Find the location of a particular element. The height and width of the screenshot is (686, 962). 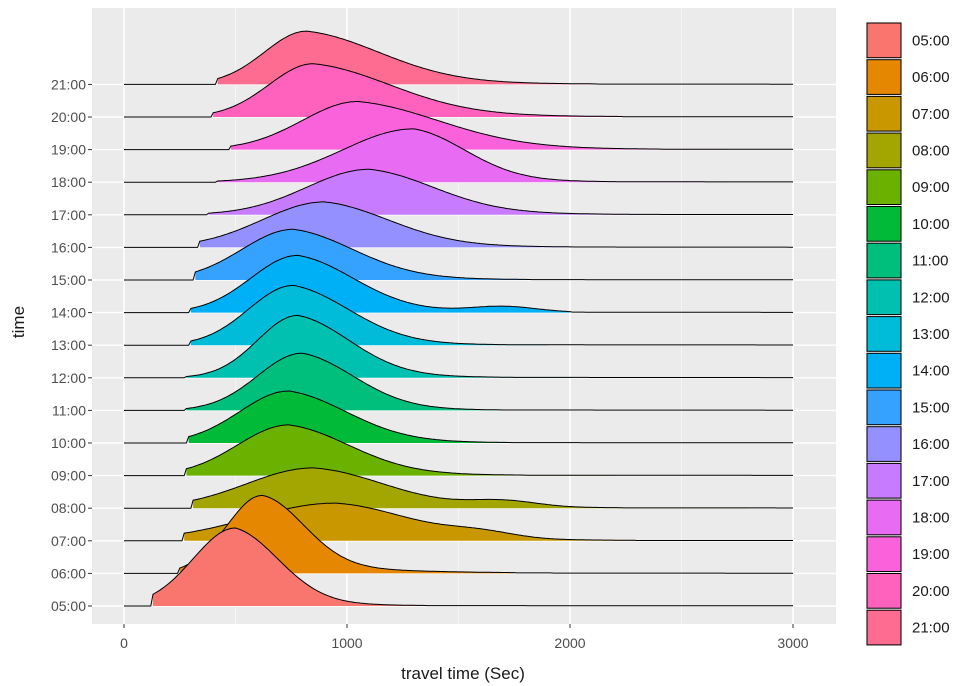

legend-swatch-1900 is located at coordinates (884, 554).